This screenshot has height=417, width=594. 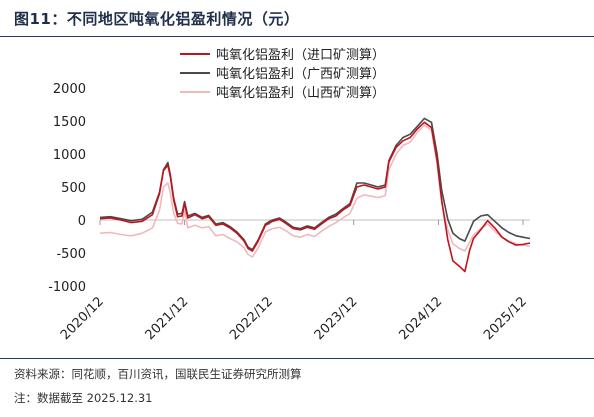 I want to click on y-tick-label: 2000, so click(x=69, y=89).